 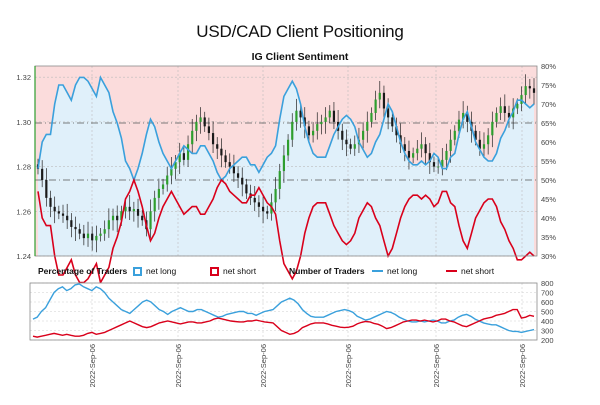 I want to click on price-tick-label: 1.26, so click(x=23, y=211).